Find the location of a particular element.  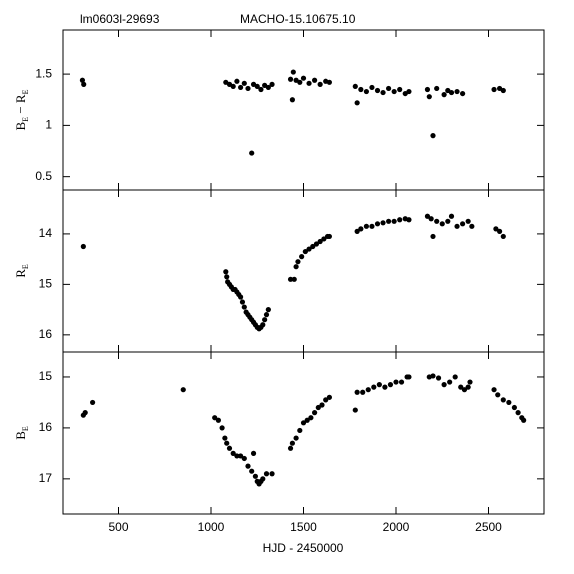

y-label-part: R is located at coordinates (20, 273).